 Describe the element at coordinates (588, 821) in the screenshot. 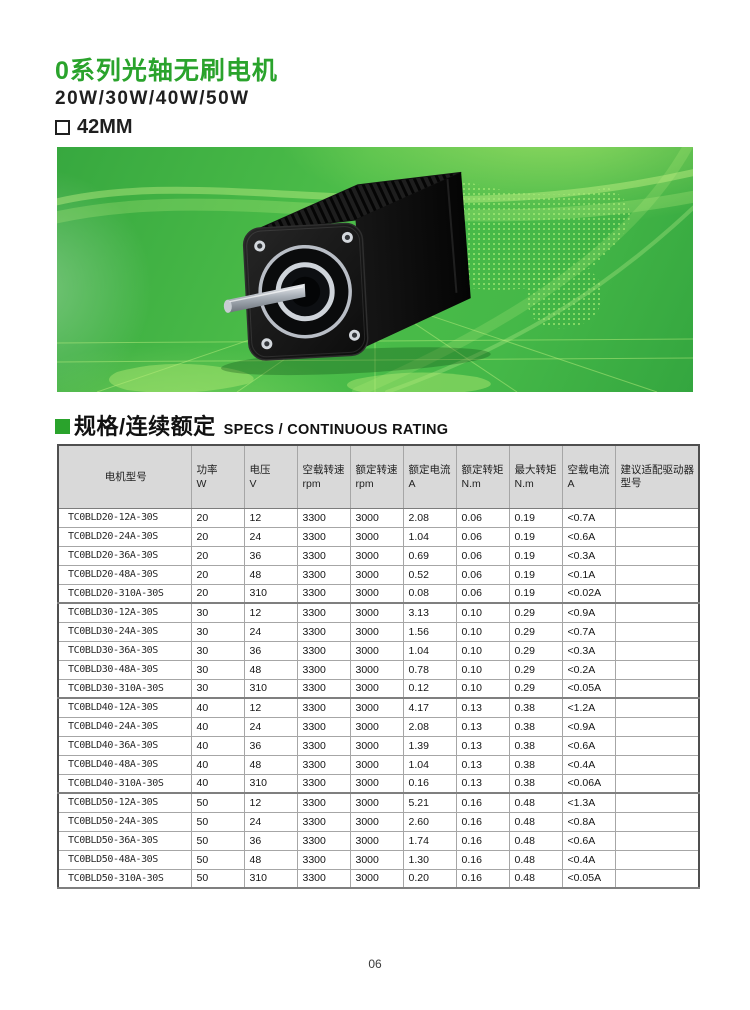

I see `value-cell: <0.8A` at that location.